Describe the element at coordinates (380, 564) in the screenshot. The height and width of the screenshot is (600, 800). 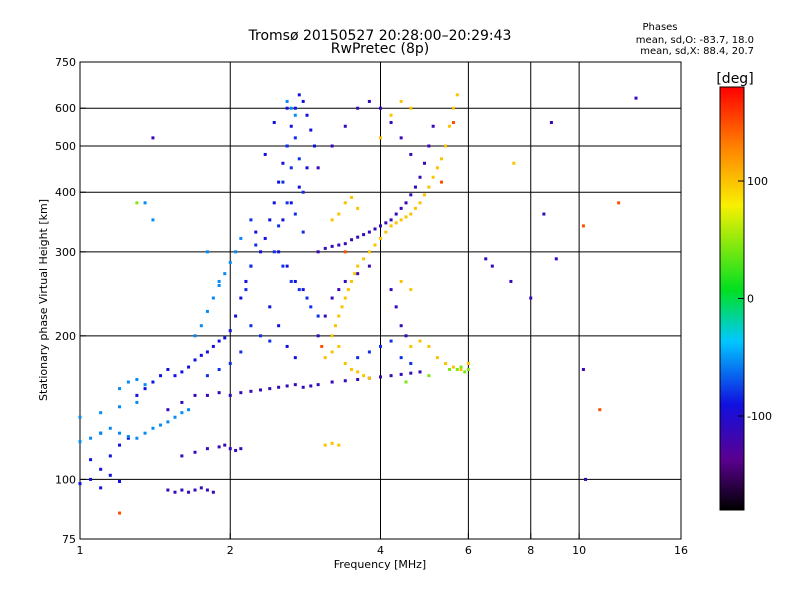
I see `x-axis-label: Frequency [MHz]` at that location.